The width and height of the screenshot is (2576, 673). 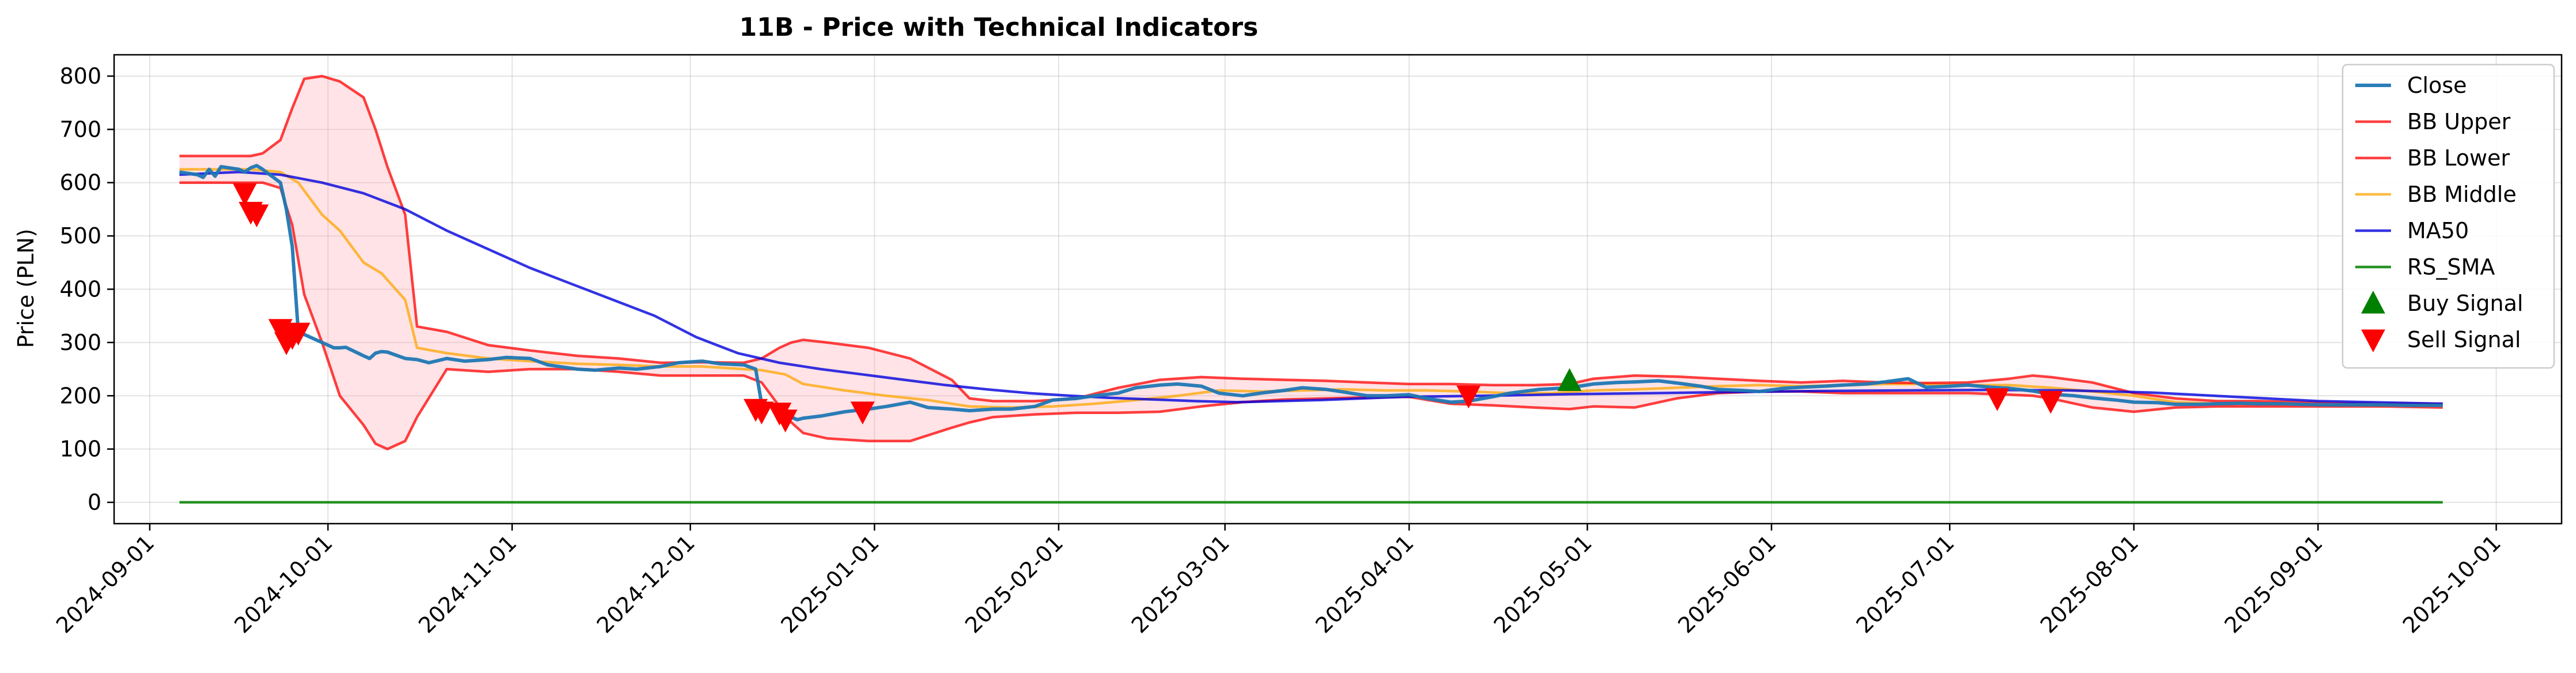 I want to click on legend-label: BB Lower, so click(x=2458, y=158).